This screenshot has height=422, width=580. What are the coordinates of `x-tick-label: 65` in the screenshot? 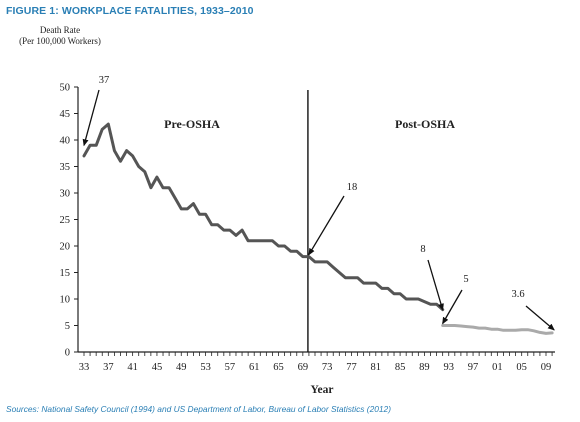 It's located at (278, 367).